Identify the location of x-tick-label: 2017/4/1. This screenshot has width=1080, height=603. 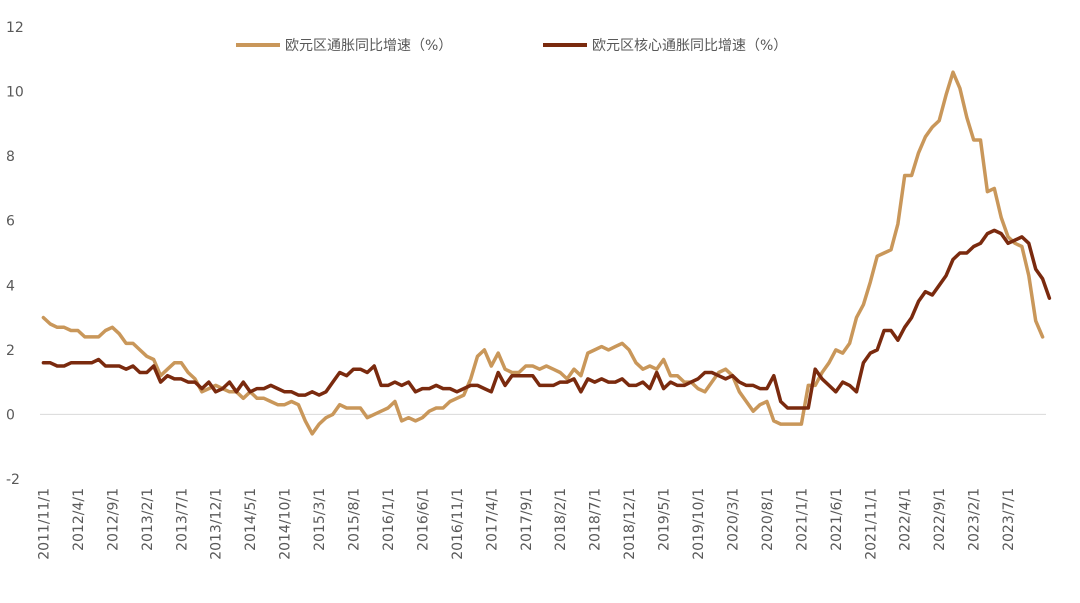
(492, 519).